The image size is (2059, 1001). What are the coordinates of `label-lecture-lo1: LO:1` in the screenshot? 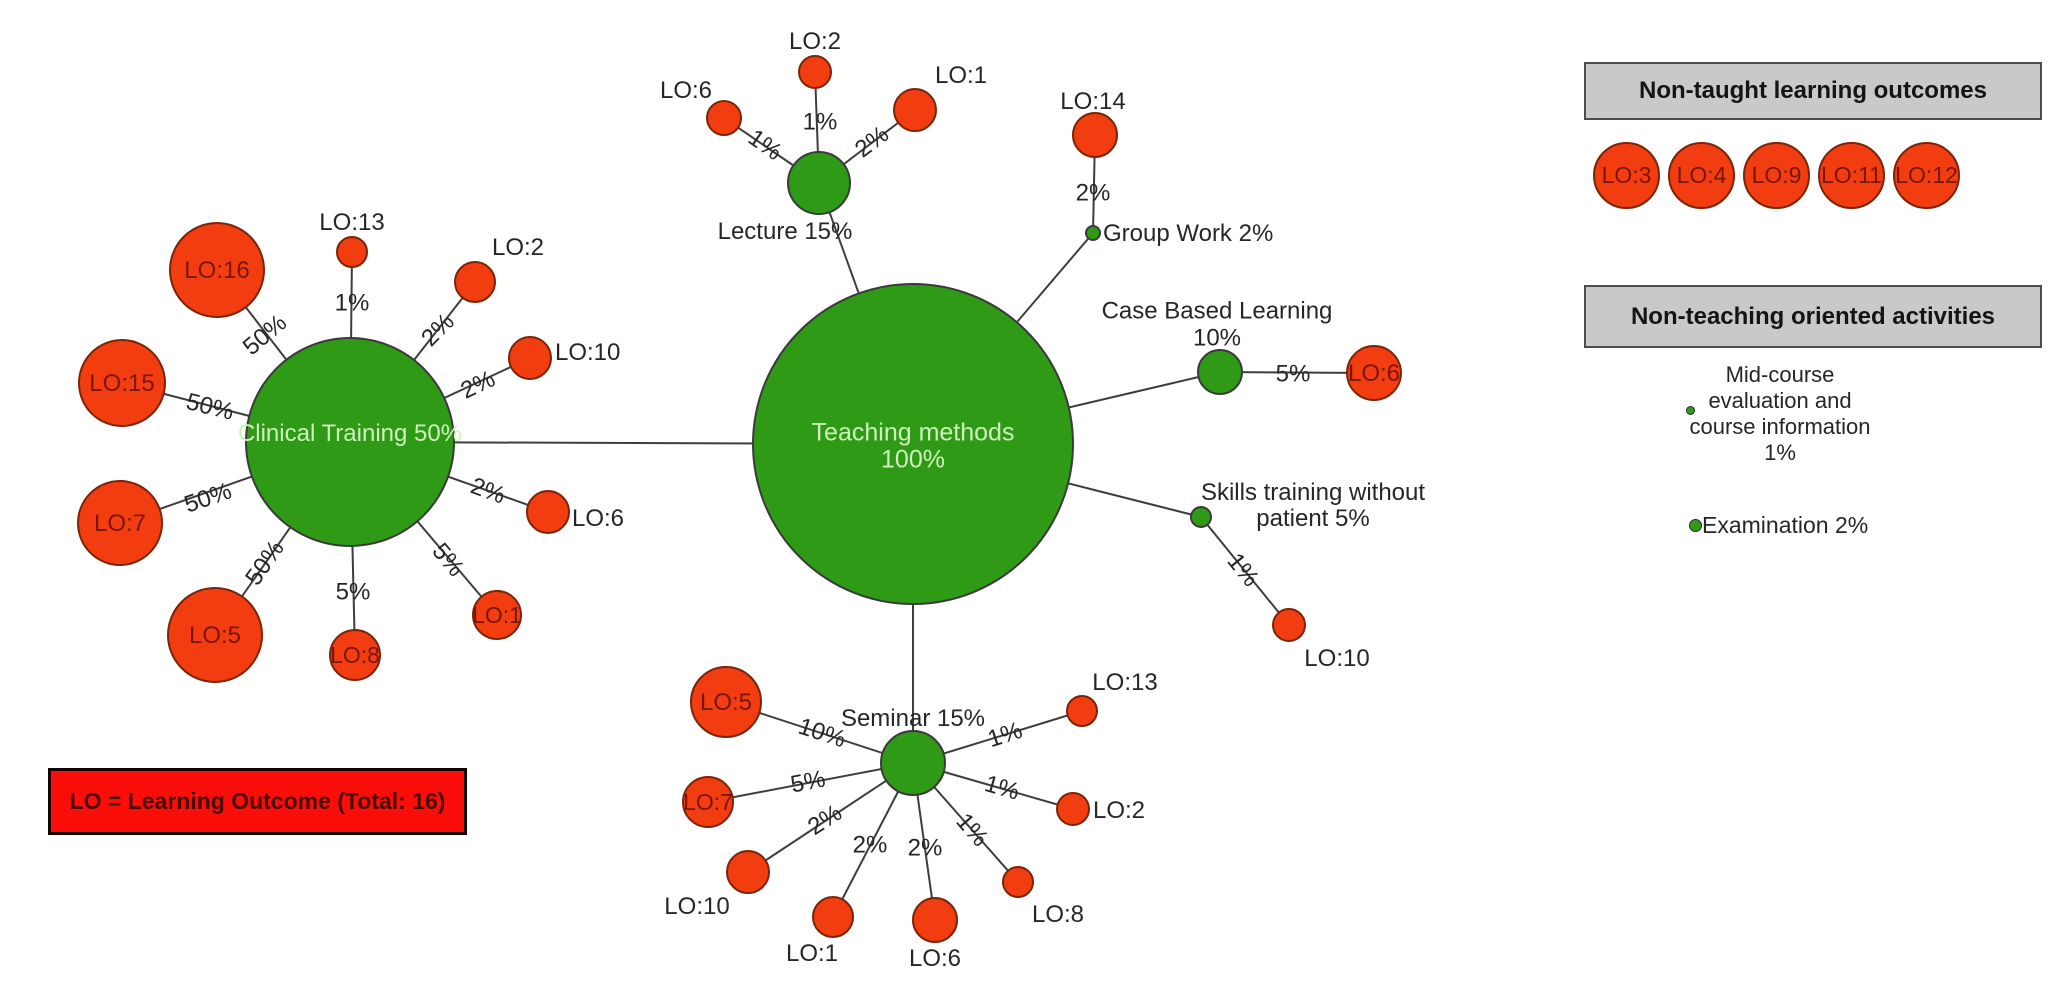 It's located at (961, 75).